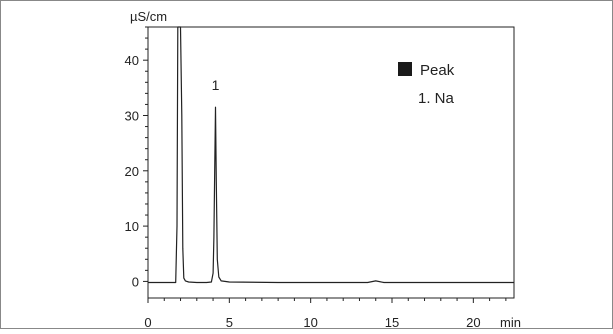 The height and width of the screenshot is (334, 613). I want to click on x-axis-unit-label: min, so click(510, 322).